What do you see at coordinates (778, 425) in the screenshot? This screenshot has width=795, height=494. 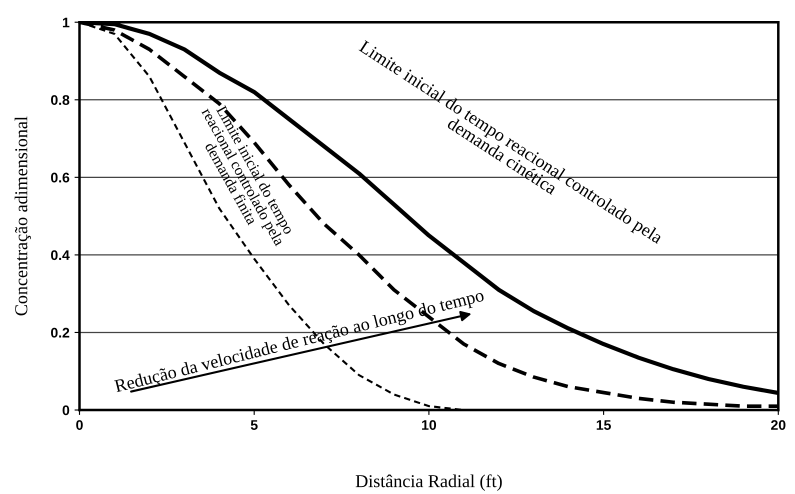 I see `x-tick-label: 20` at bounding box center [778, 425].